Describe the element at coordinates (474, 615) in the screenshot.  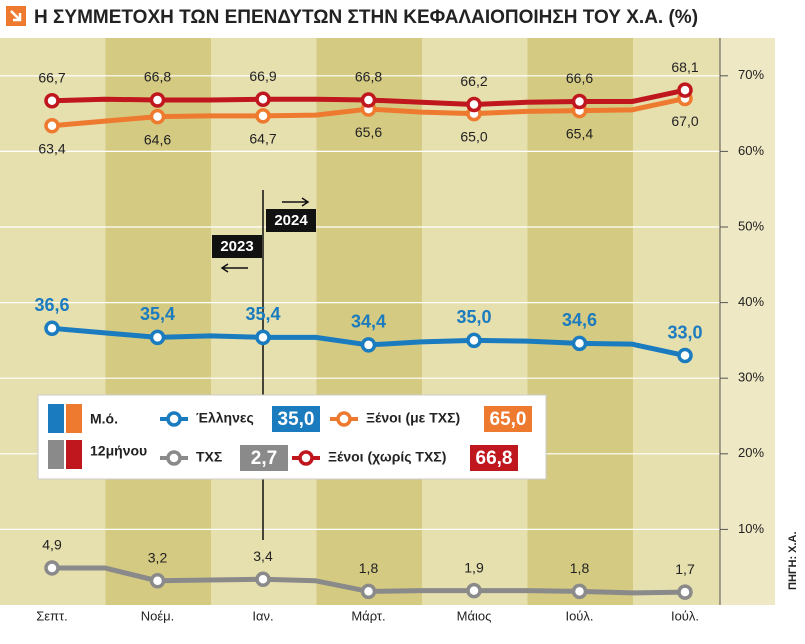
I see `x-tick-label: Μάιος` at that location.